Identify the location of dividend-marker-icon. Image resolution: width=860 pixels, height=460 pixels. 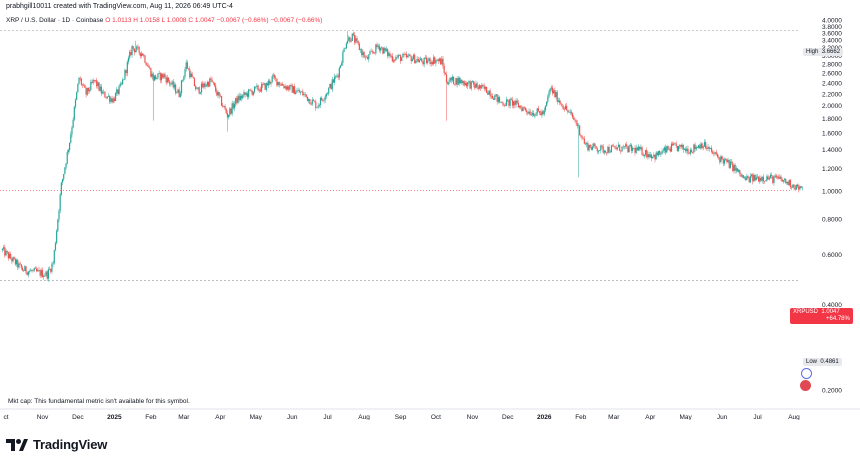
(805, 385).